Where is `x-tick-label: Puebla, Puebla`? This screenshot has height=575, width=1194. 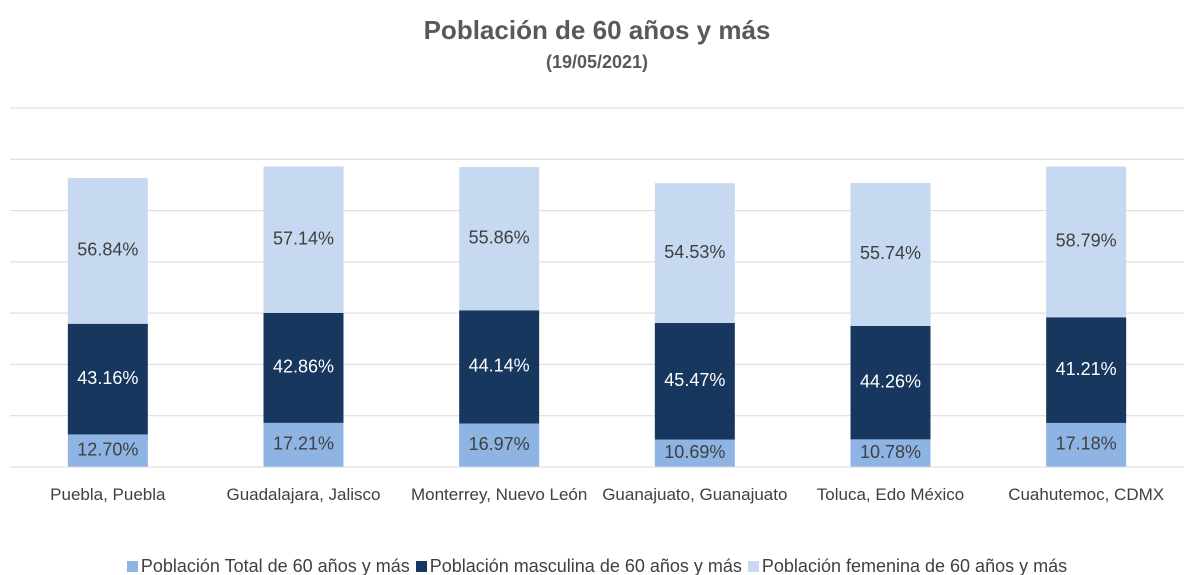 x-tick-label: Puebla, Puebla is located at coordinates (108, 494).